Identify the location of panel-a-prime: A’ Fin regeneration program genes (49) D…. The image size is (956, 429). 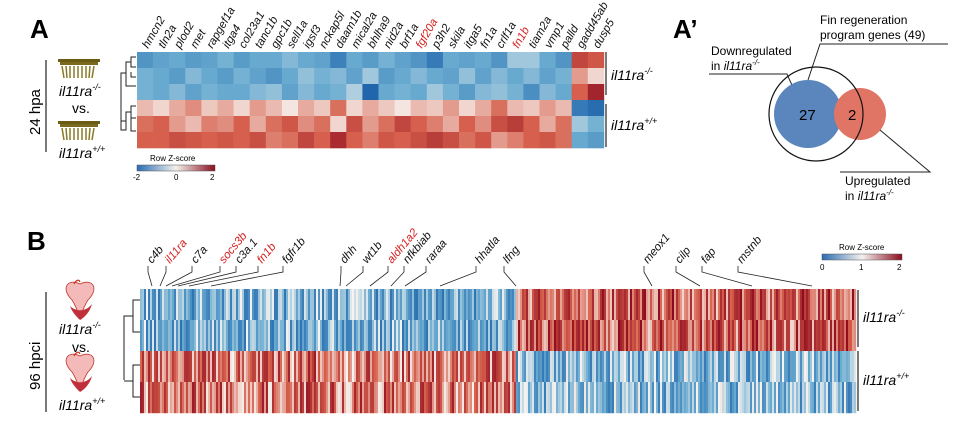
(810, 108).